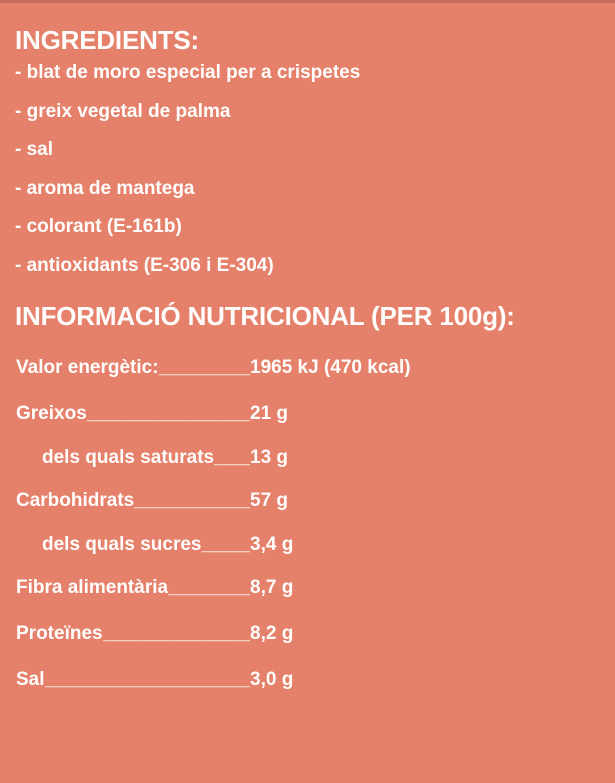  What do you see at coordinates (330, 367) in the screenshot?
I see `nutrition-value: 1965 kJ (470 kcal)` at bounding box center [330, 367].